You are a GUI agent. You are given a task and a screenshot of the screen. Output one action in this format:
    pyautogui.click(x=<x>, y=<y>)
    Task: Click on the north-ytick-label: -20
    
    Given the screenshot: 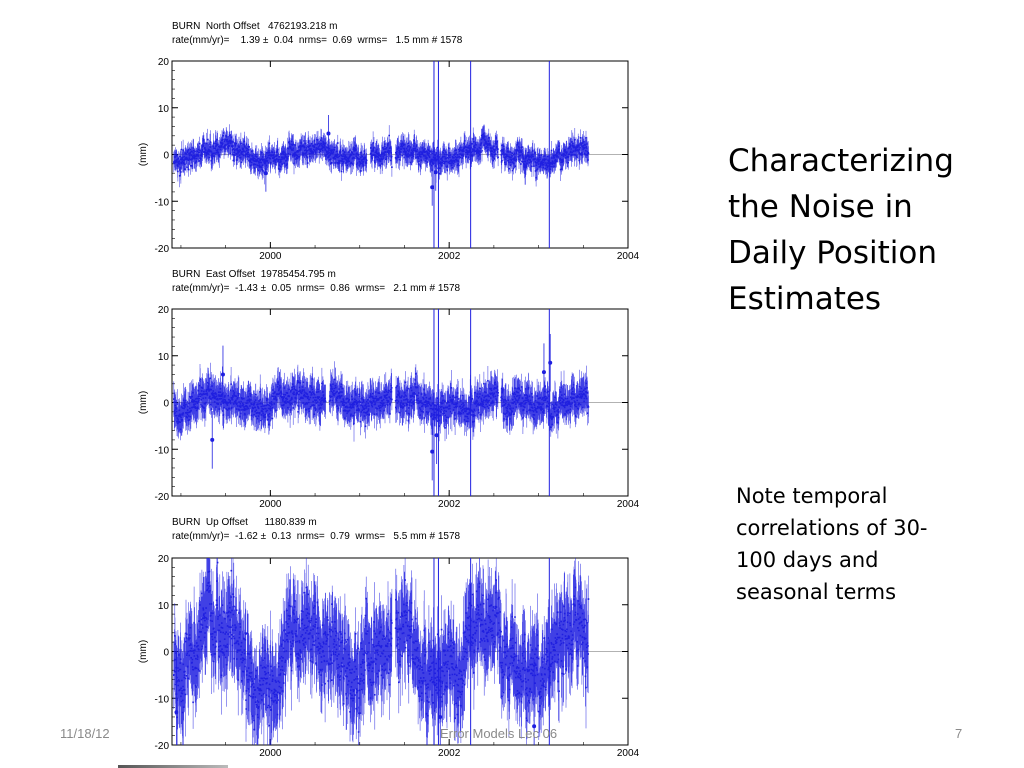 What is the action you would take?
    pyautogui.click(x=162, y=249)
    